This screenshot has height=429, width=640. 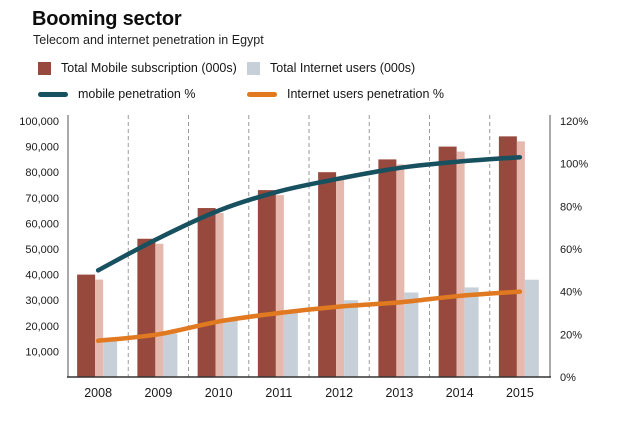 I want to click on svg-text: 0%, so click(x=568, y=378).